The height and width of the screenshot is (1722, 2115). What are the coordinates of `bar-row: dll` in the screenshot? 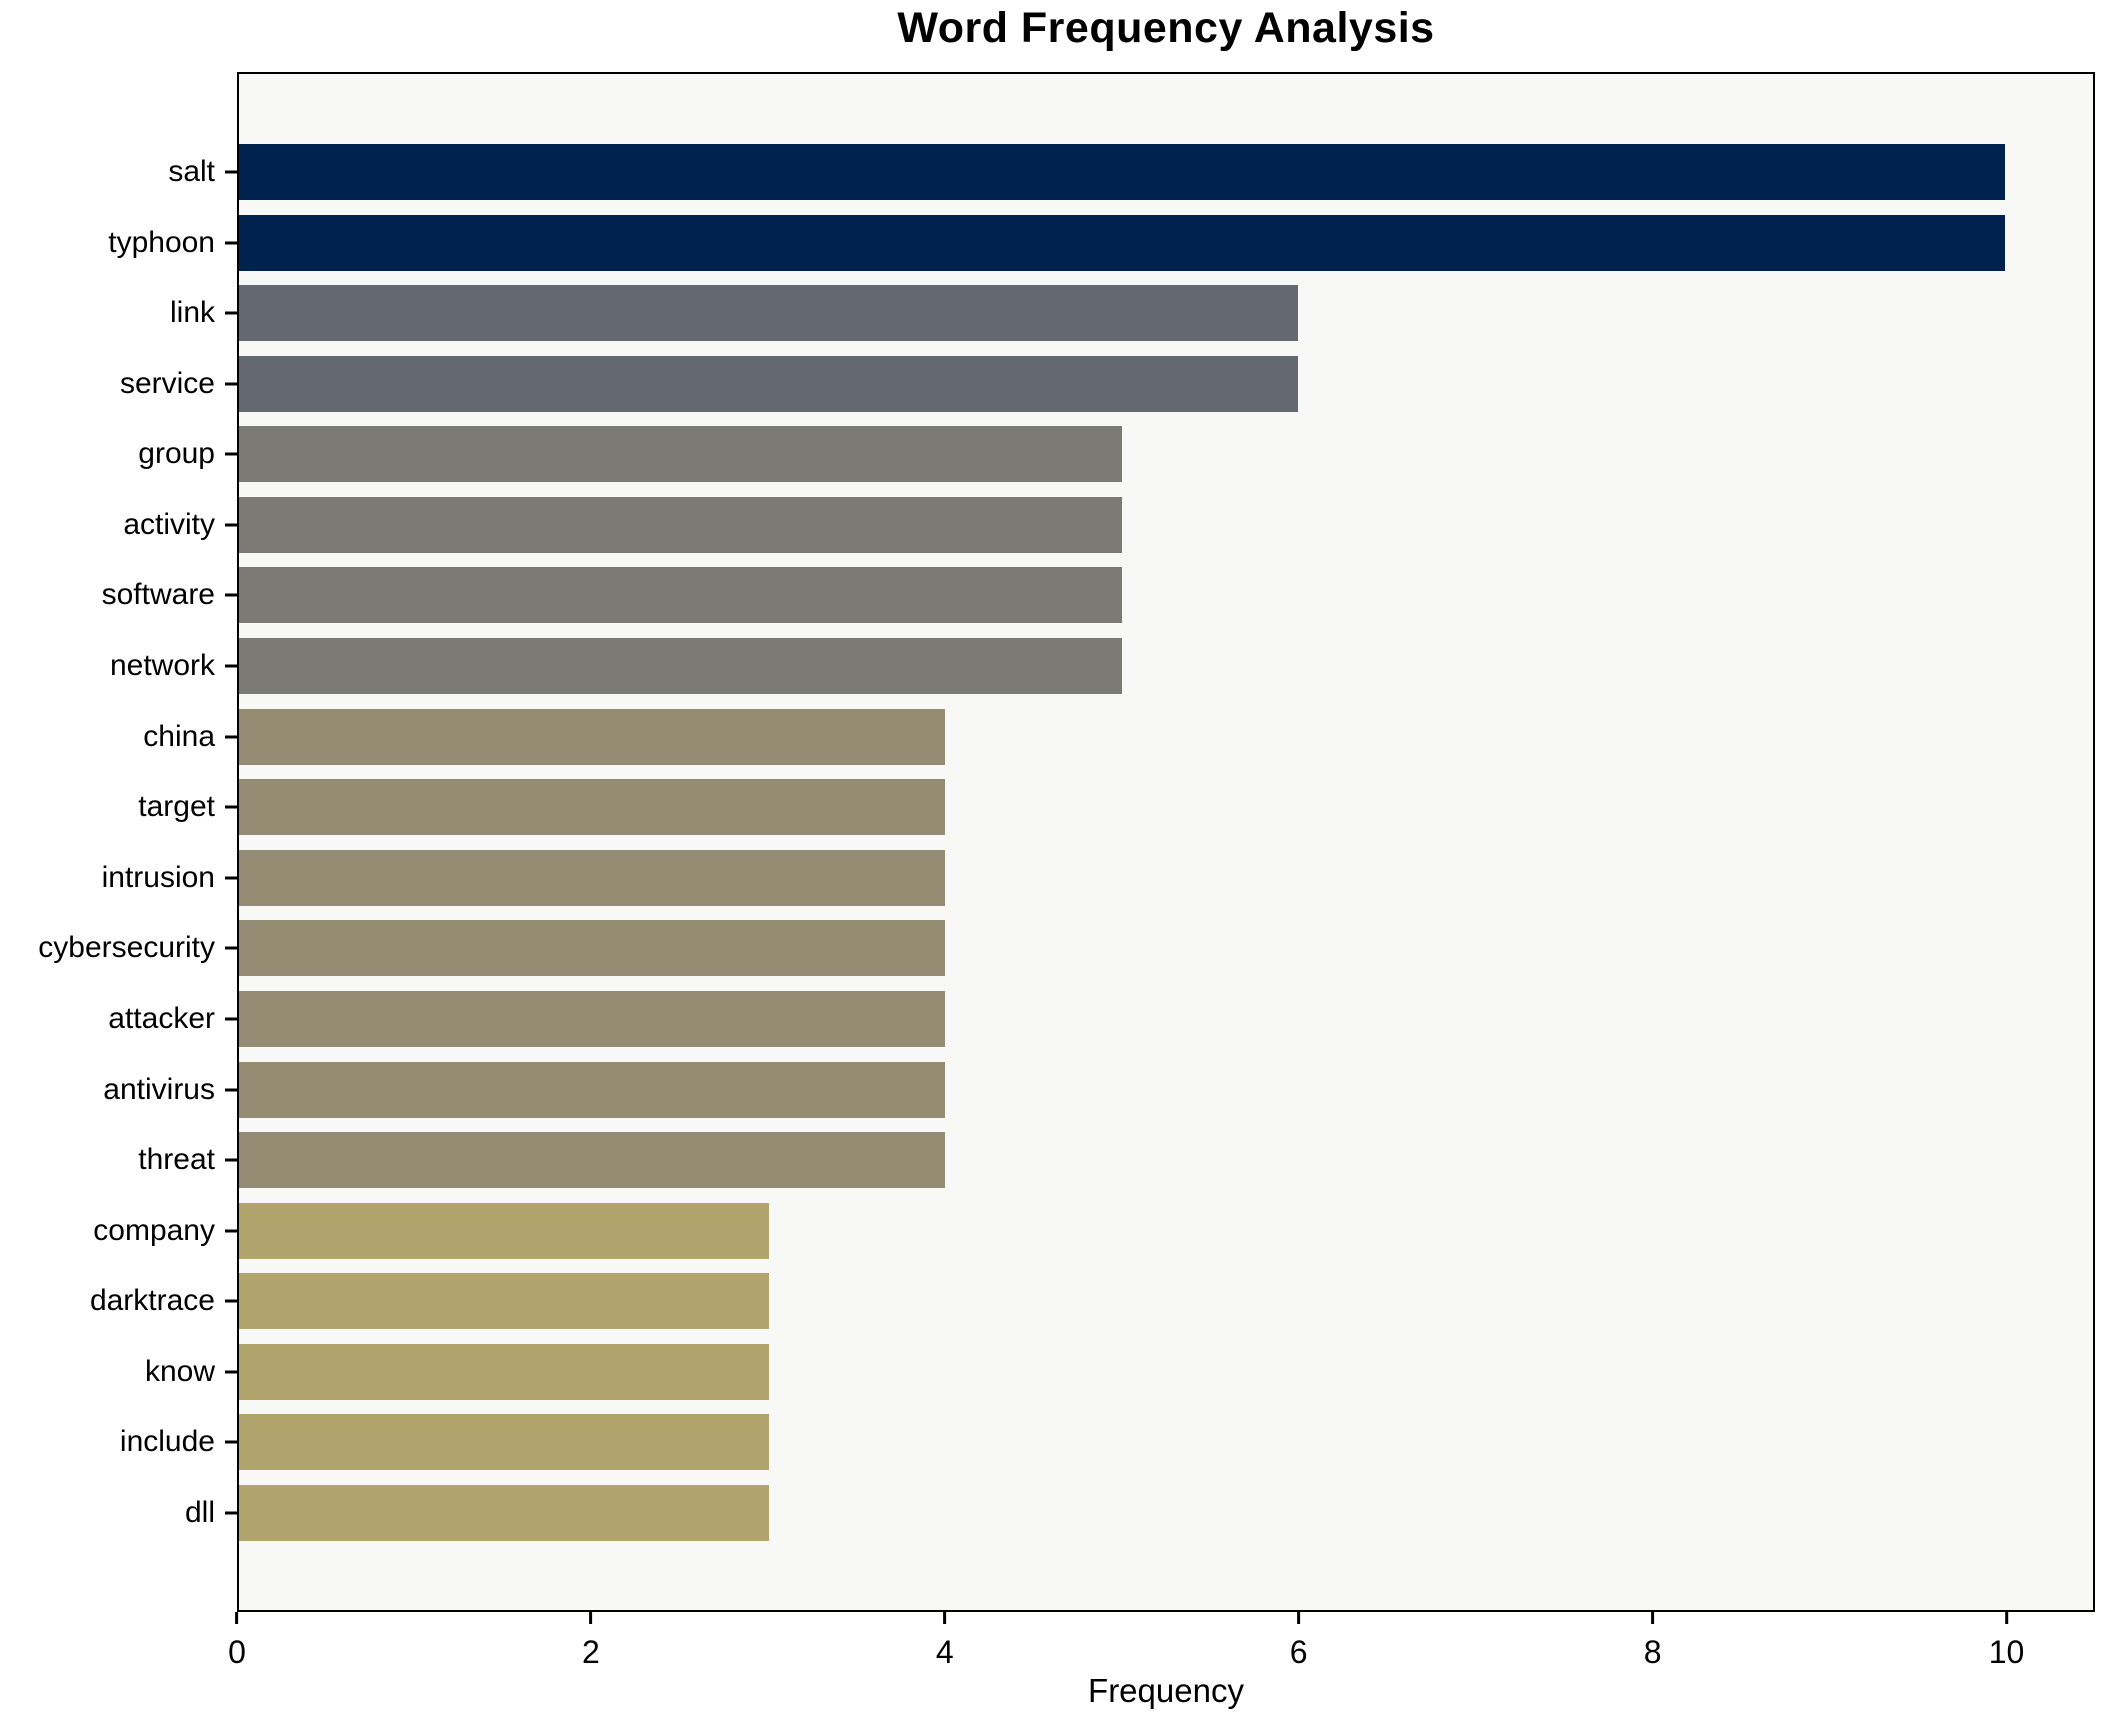 It's located at (1139, 1512).